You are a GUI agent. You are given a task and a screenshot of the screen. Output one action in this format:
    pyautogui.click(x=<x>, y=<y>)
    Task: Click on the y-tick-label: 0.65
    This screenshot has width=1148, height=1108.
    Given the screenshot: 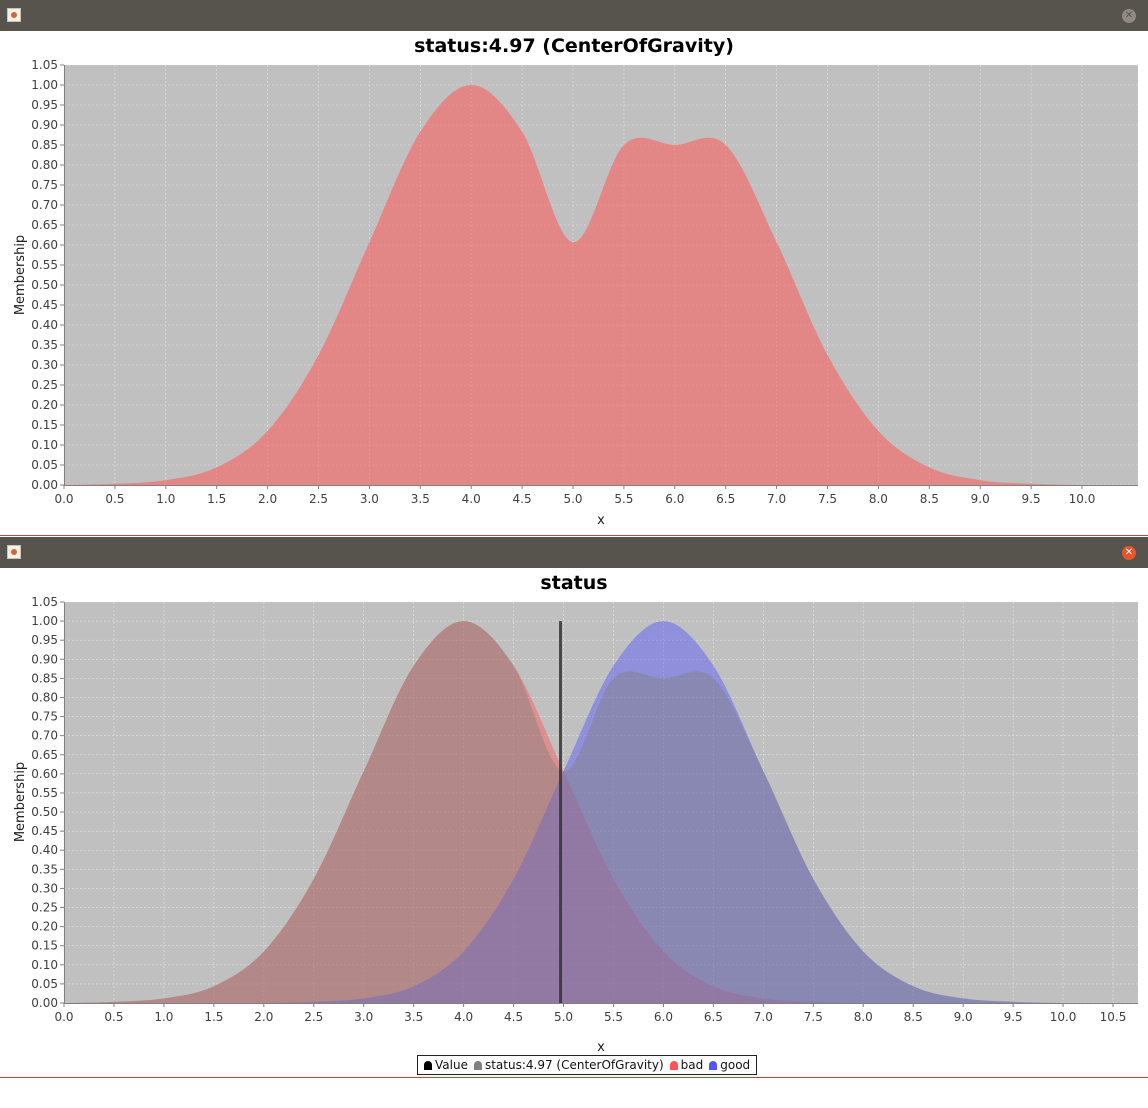 What is the action you would take?
    pyautogui.click(x=44, y=225)
    